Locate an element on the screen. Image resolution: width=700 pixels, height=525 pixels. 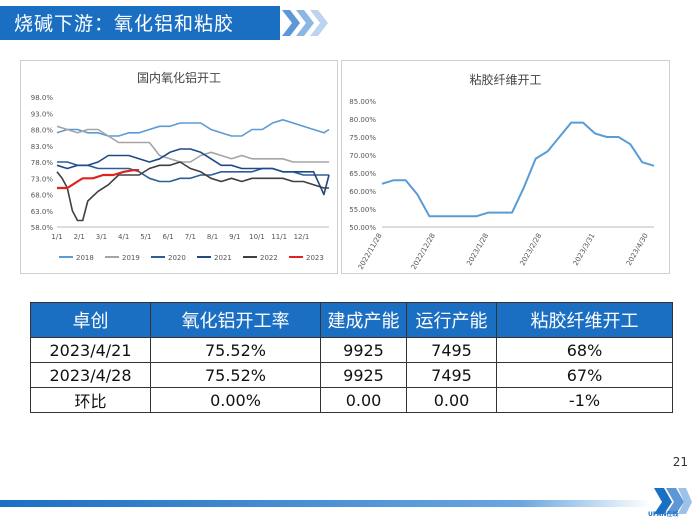
column-header: 粘胶纤维开工 is located at coordinates (584, 320).